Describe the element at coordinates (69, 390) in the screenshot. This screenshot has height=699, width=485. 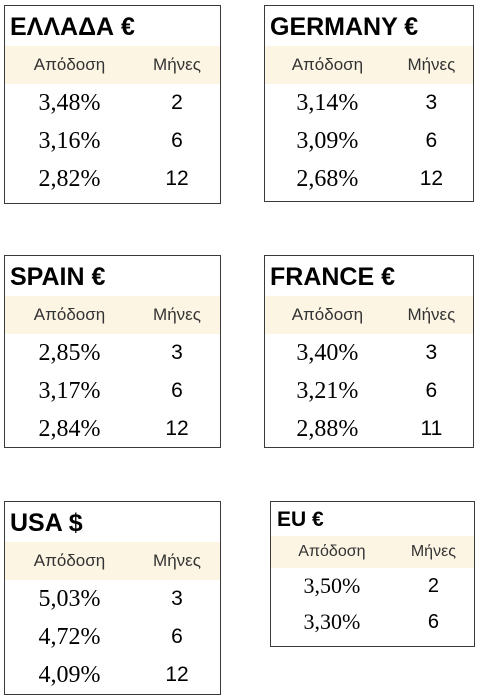
I see `yield-value: 3,17%` at that location.